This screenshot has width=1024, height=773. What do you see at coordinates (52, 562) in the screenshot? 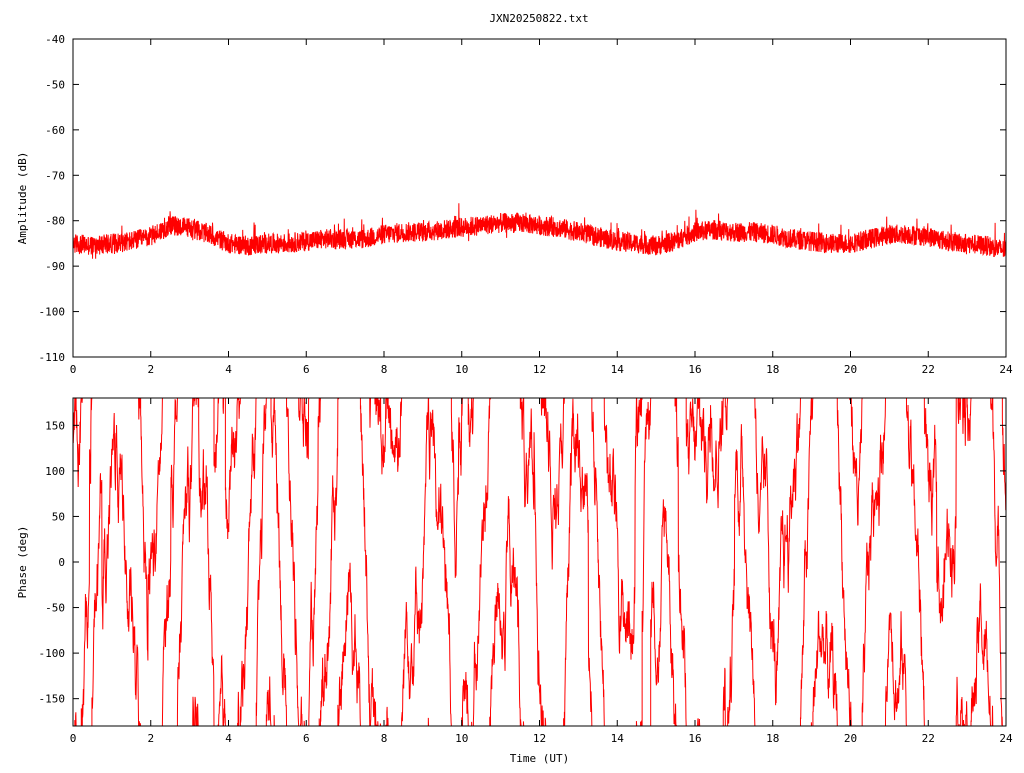
I see `phase-y-tick-labels: 150 100 50 0 -50 -100 -150` at bounding box center [52, 562].